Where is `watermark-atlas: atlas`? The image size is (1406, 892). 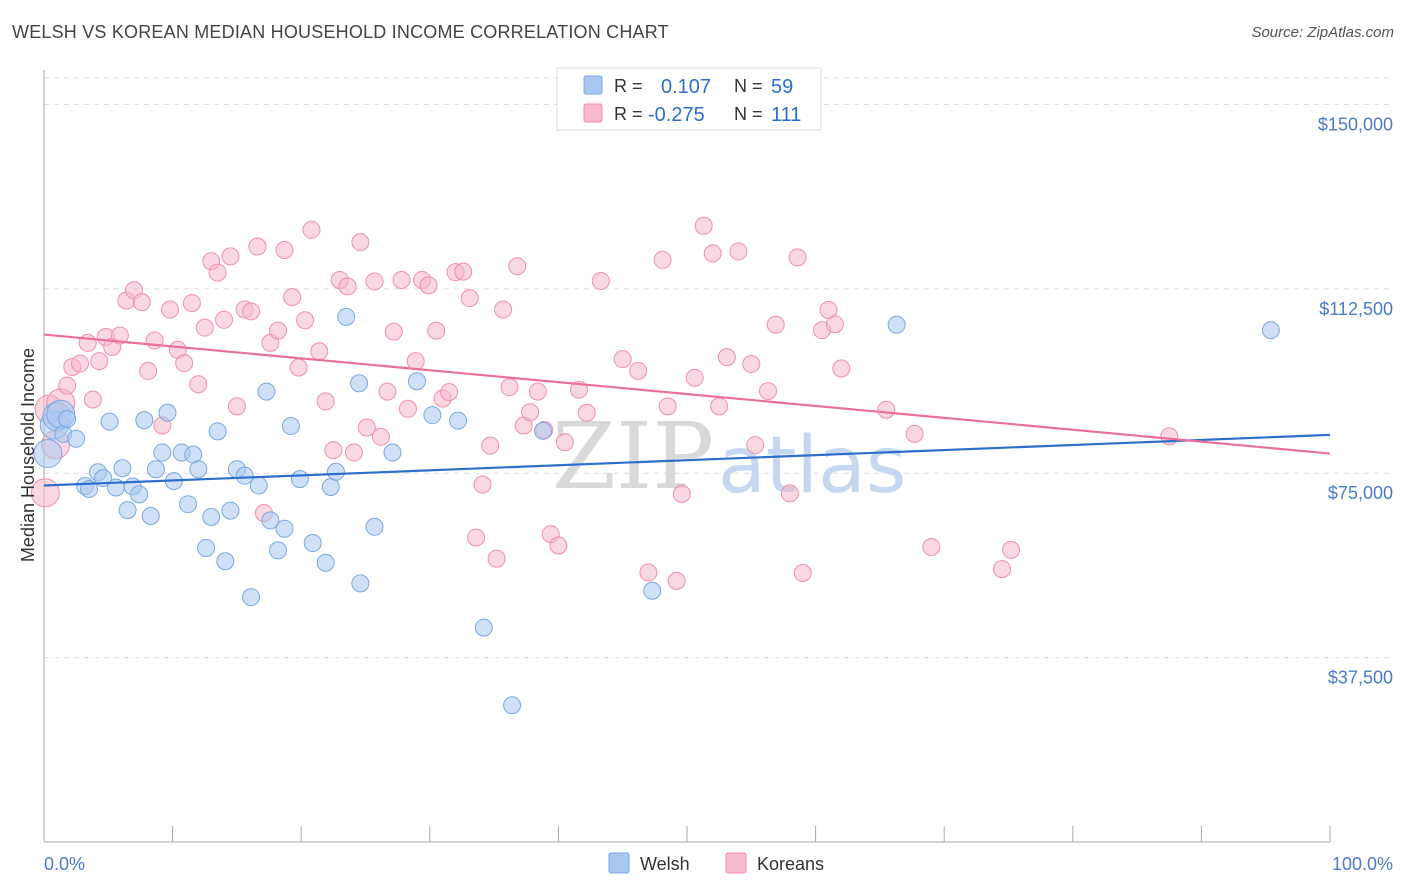 watermark-atlas: atlas is located at coordinates (812, 466).